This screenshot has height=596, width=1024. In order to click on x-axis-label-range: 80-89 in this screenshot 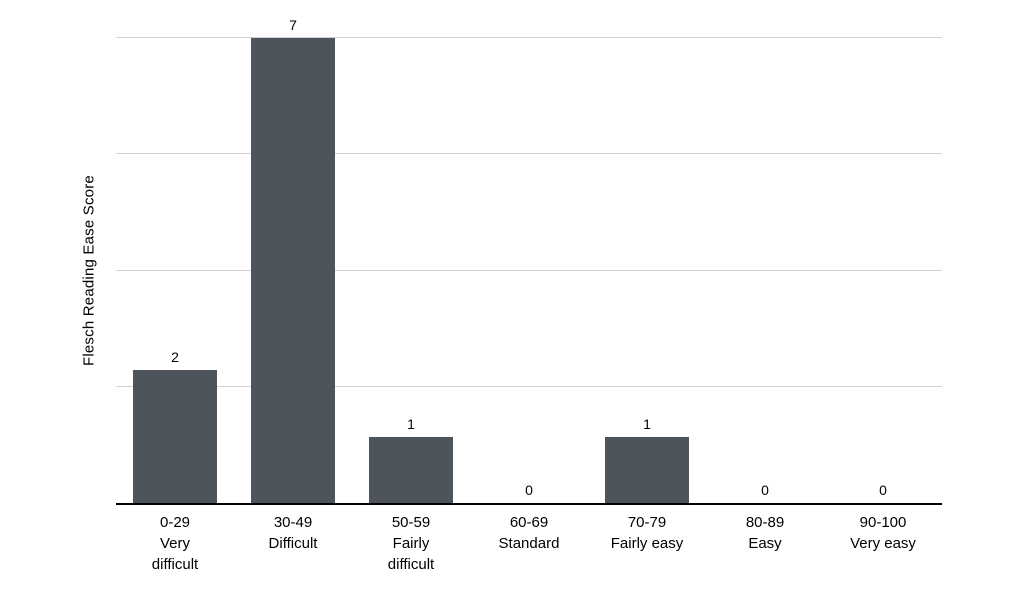, I will do `click(765, 522)`.